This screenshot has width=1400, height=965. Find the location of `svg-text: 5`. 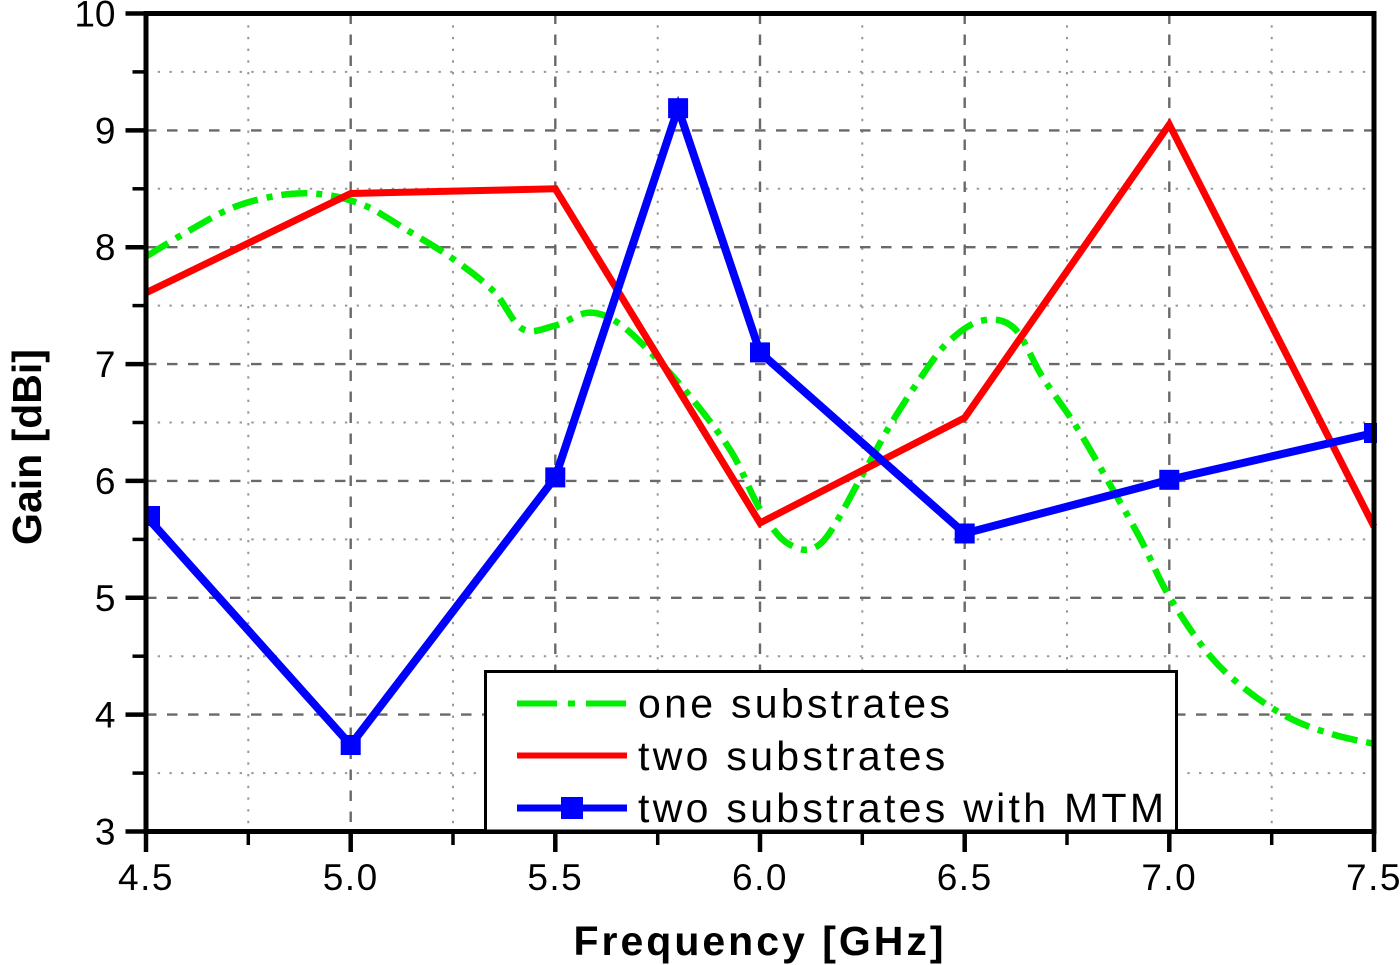

svg-text: 5 is located at coordinates (105, 598).